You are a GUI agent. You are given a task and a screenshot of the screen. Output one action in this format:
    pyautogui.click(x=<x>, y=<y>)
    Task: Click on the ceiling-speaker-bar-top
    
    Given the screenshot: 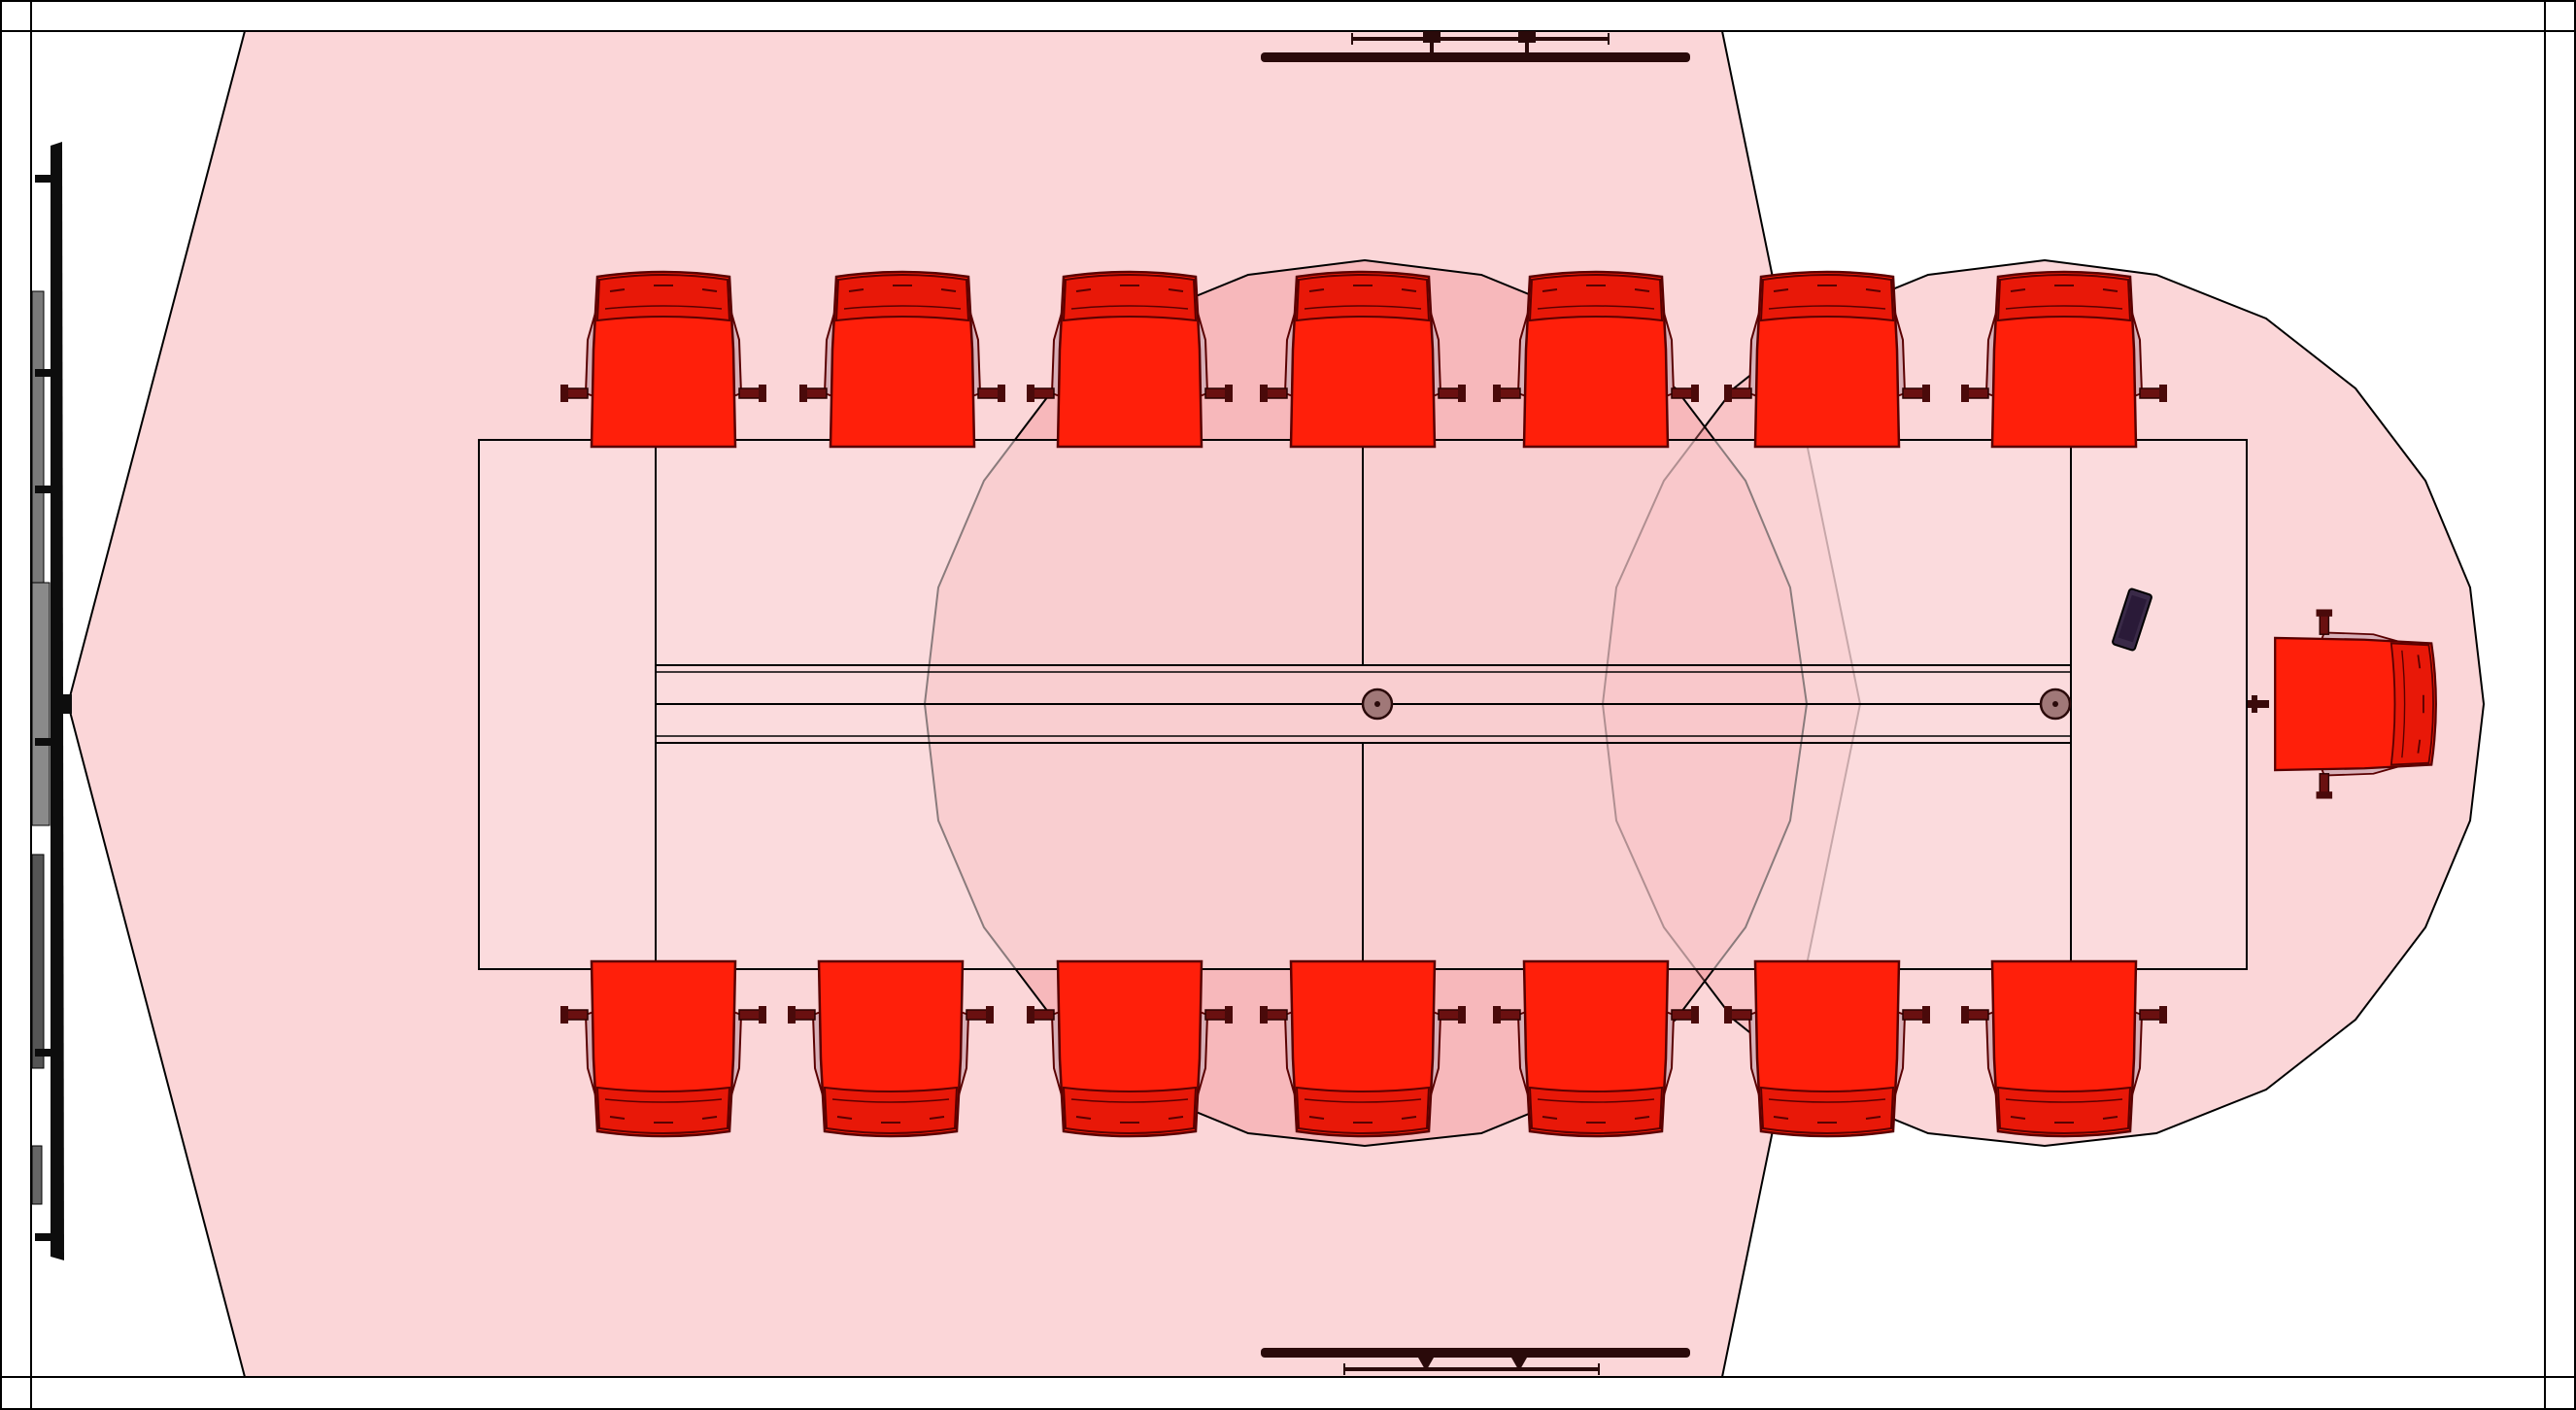 What is the action you would take?
    pyautogui.click(x=1475, y=46)
    